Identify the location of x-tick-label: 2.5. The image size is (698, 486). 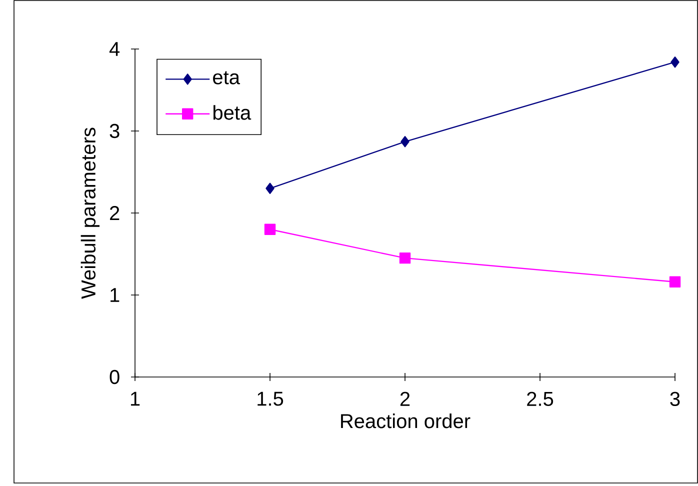
(540, 399).